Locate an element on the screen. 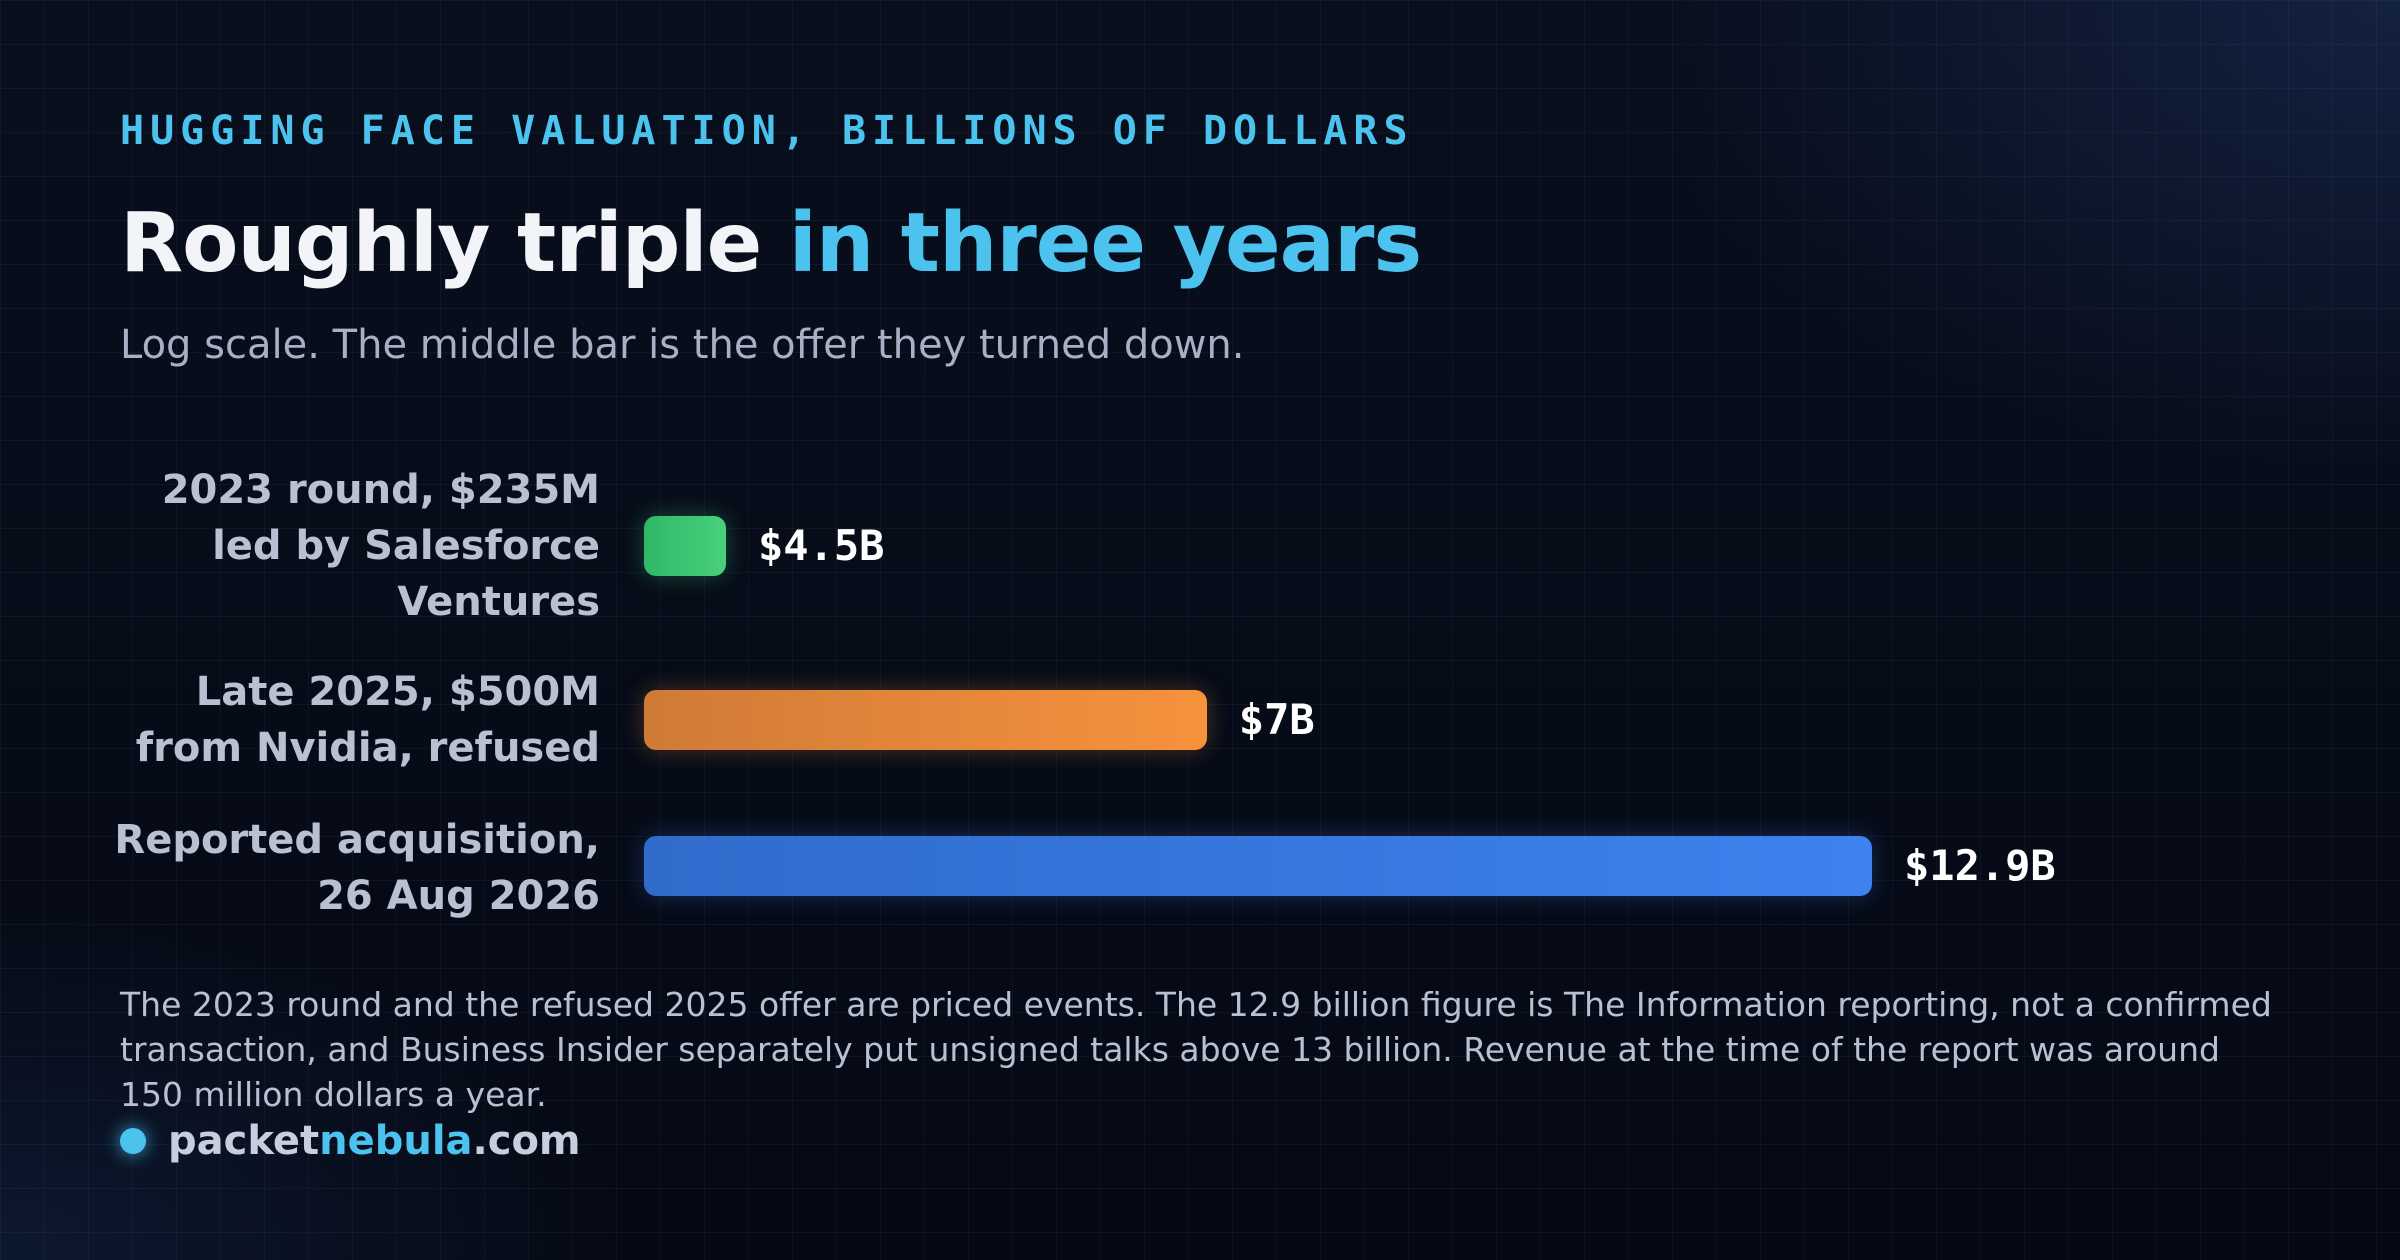 The image size is (2400, 1260). category-label: Late 2025, $500M from Nvidia, refused is located at coordinates (367, 720).